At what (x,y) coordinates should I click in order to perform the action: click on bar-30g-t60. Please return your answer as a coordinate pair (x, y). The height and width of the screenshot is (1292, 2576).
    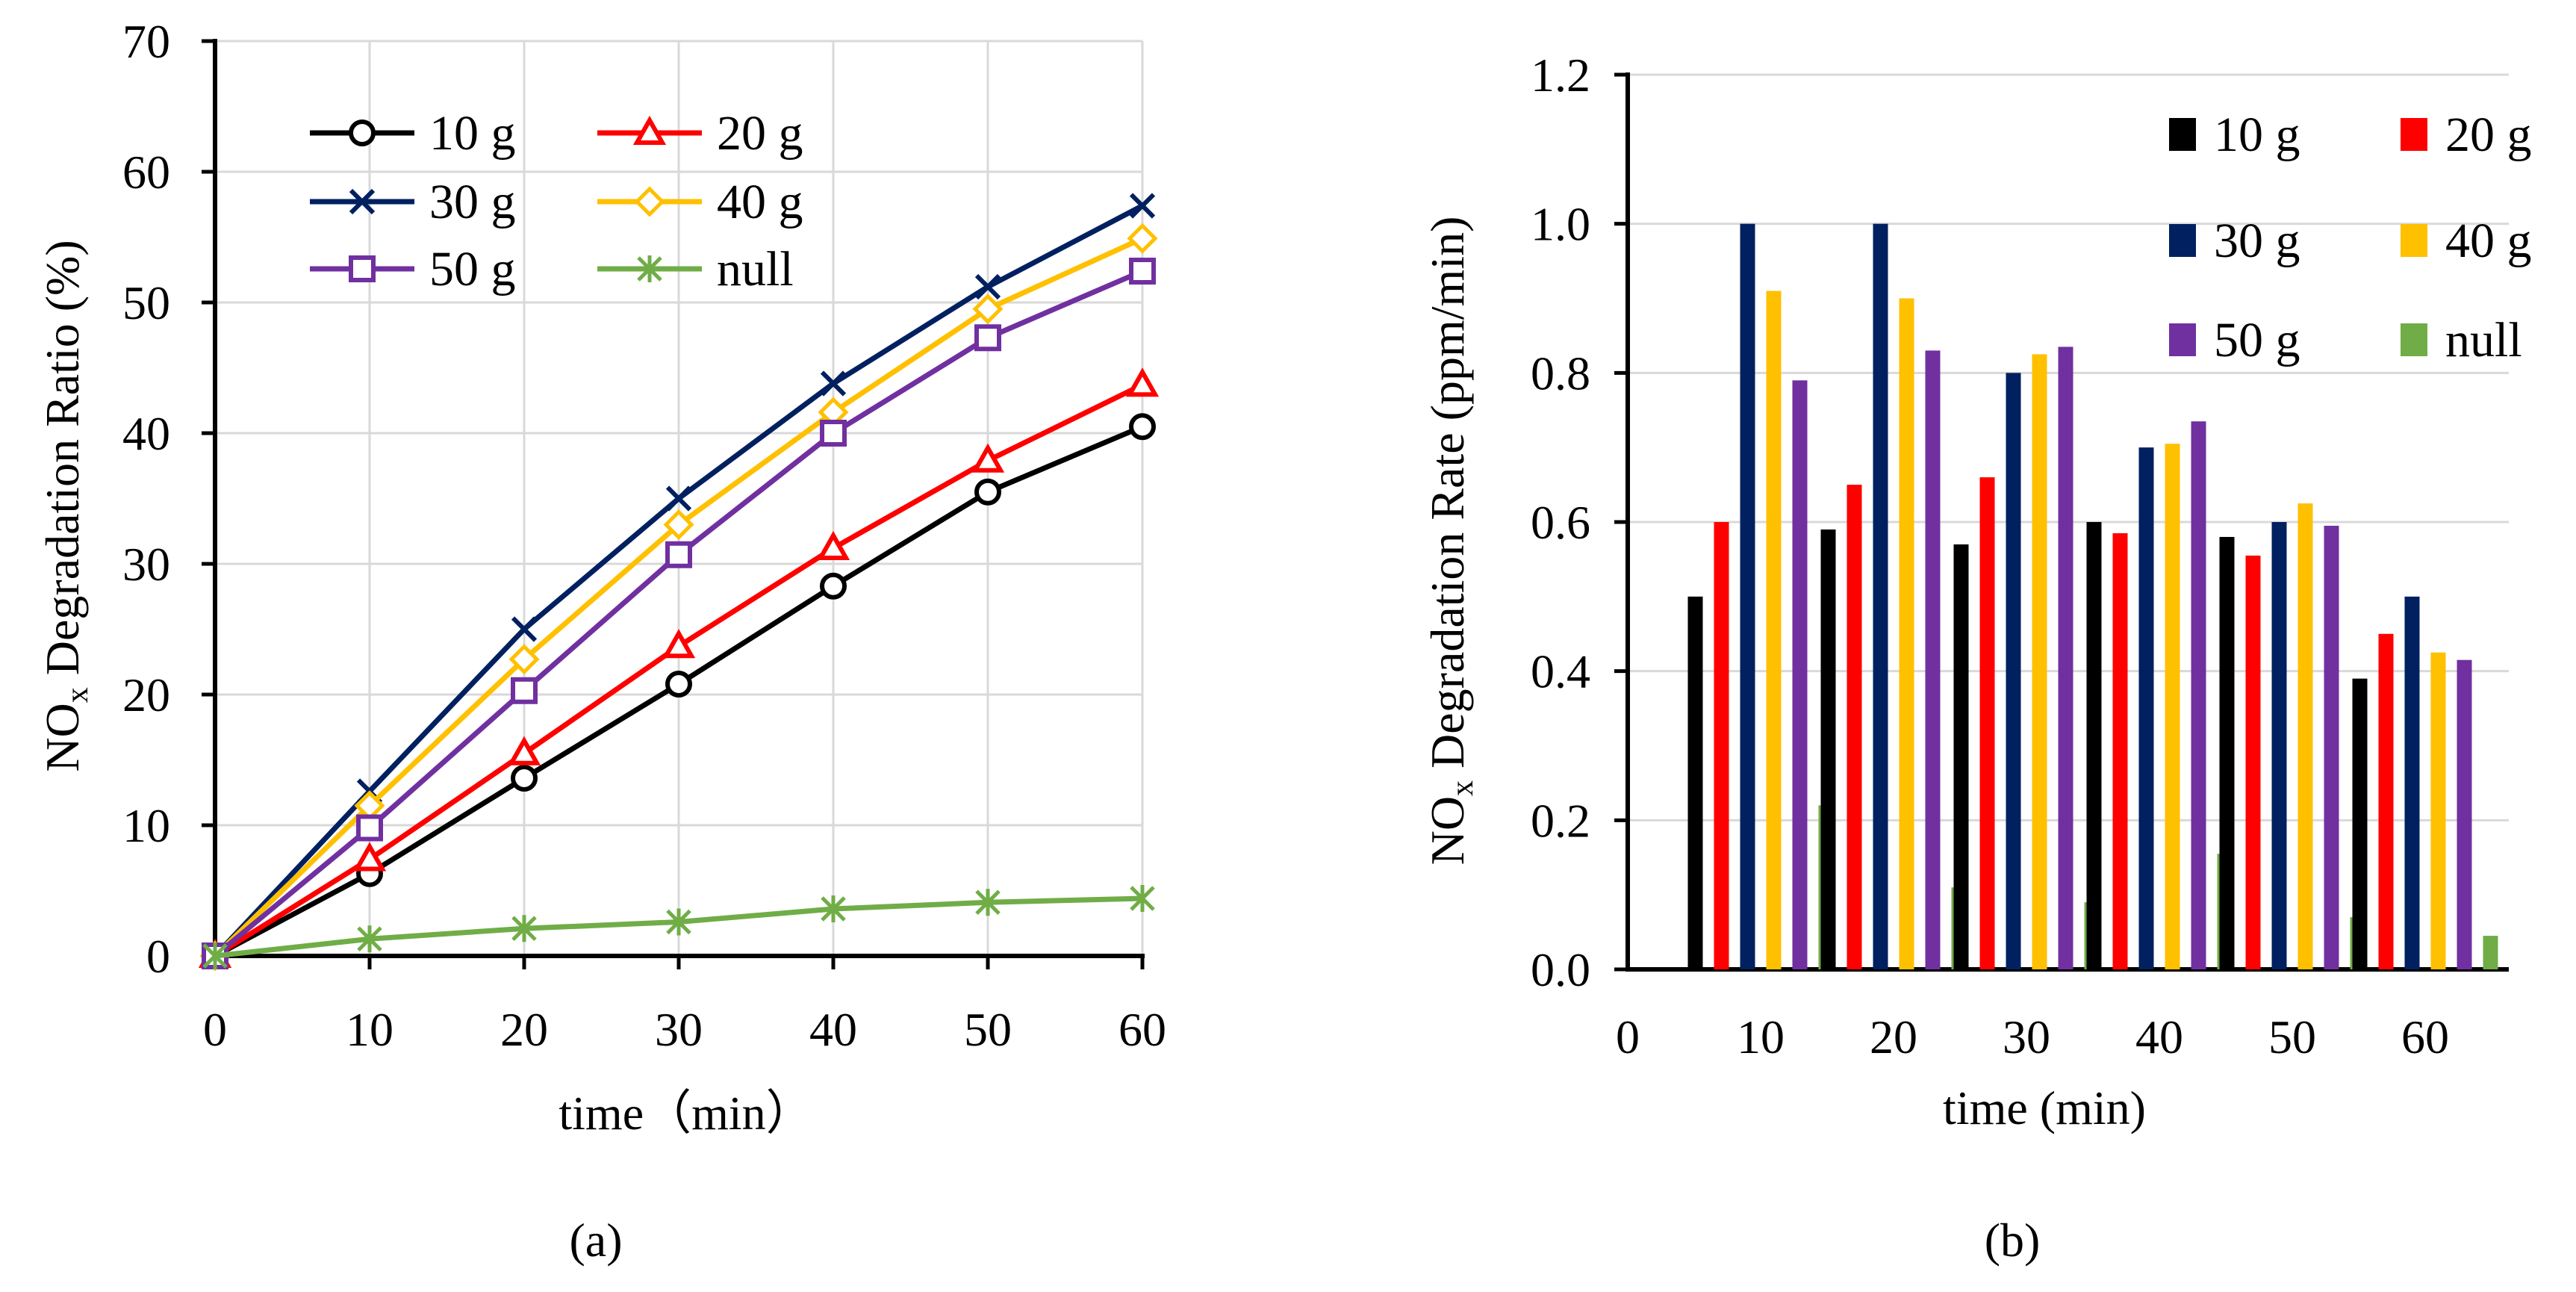
    Looking at the image, I should click on (2412, 782).